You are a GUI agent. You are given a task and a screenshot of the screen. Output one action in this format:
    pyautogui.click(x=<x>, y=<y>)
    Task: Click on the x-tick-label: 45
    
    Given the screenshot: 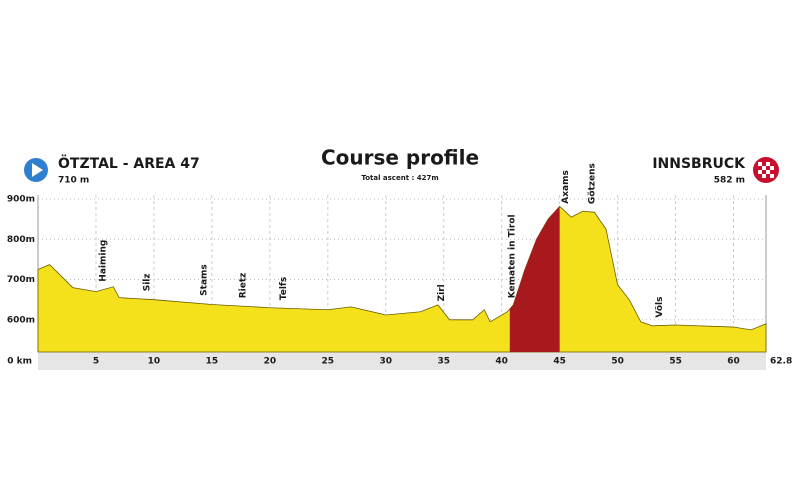 What is the action you would take?
    pyautogui.click(x=559, y=362)
    